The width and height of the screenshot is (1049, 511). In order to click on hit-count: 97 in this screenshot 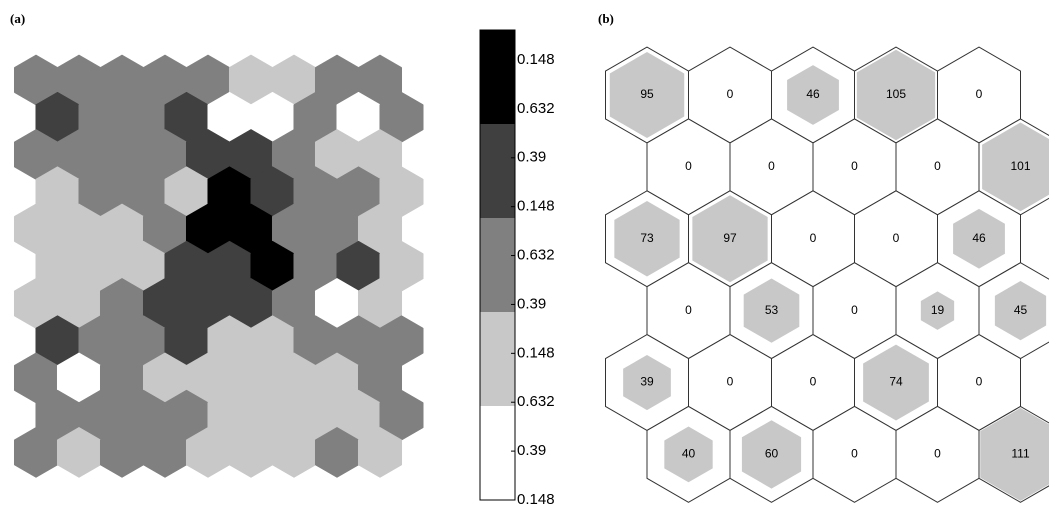, I will do `click(730, 238)`.